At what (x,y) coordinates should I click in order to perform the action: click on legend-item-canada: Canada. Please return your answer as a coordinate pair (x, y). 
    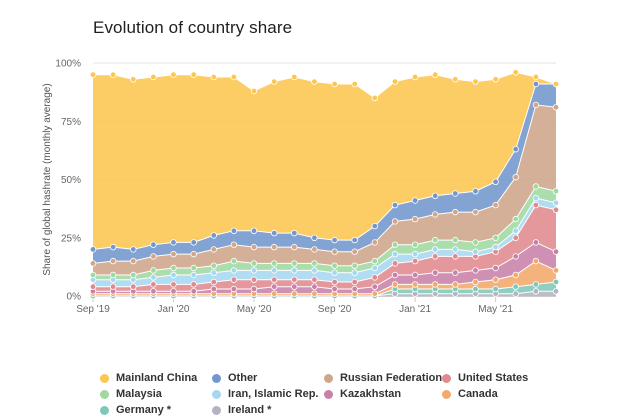
    Looking at the image, I should click on (506, 394).